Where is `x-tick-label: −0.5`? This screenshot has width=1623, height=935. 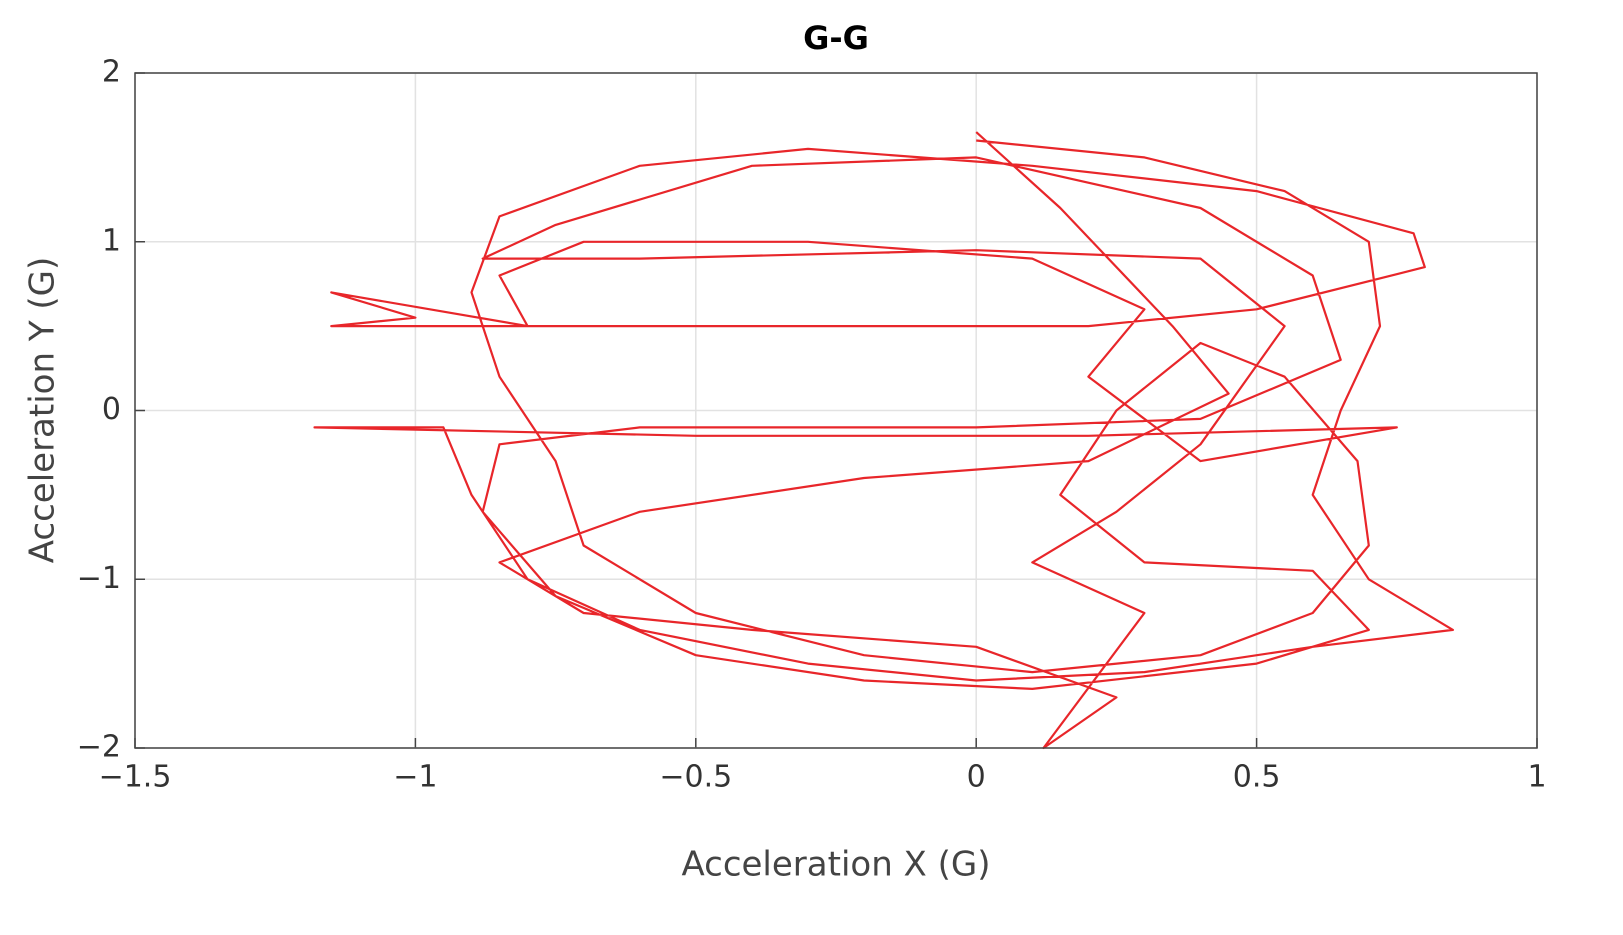
x-tick-label: −0.5 is located at coordinates (695, 777).